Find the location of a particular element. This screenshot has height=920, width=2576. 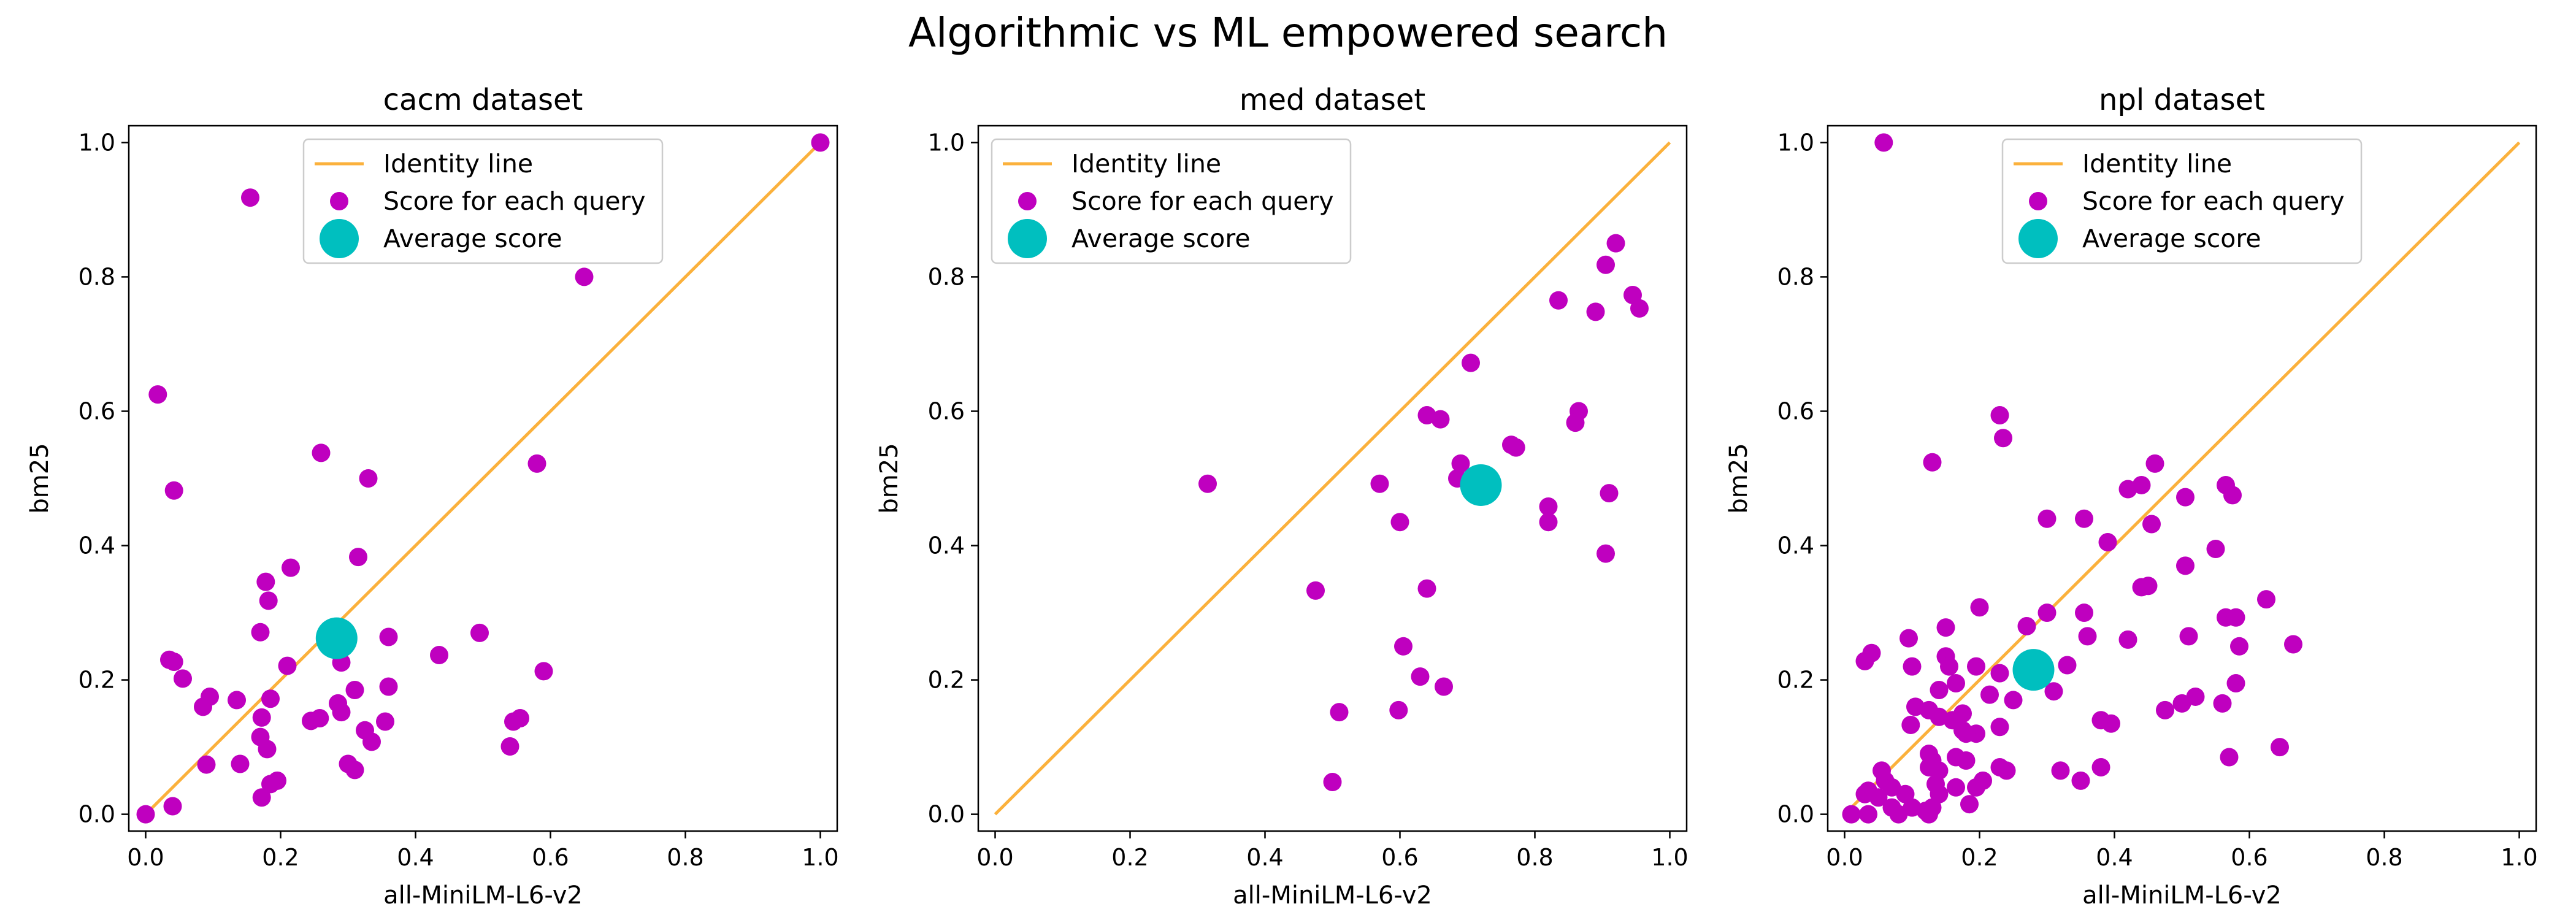

x-tick-label: 0.4 is located at coordinates (2114, 857).